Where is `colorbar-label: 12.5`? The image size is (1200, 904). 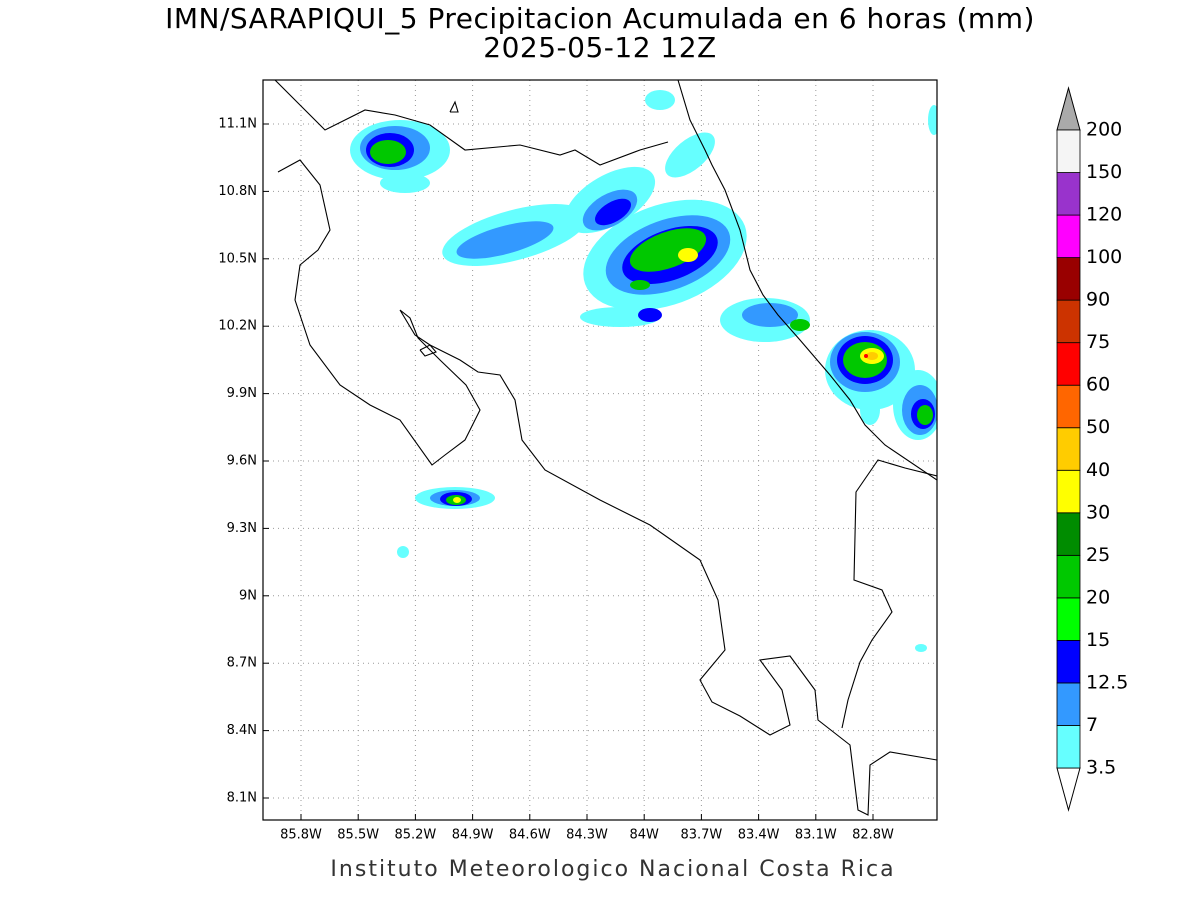 colorbar-label: 12.5 is located at coordinates (1107, 682).